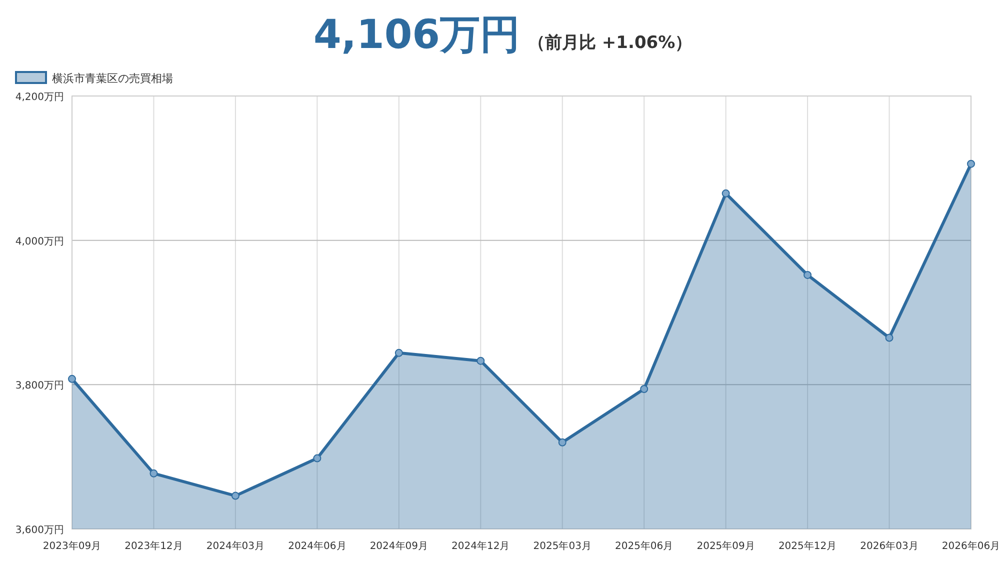  What do you see at coordinates (971, 546) in the screenshot?
I see `x-tick-label: 2026年06月` at bounding box center [971, 546].